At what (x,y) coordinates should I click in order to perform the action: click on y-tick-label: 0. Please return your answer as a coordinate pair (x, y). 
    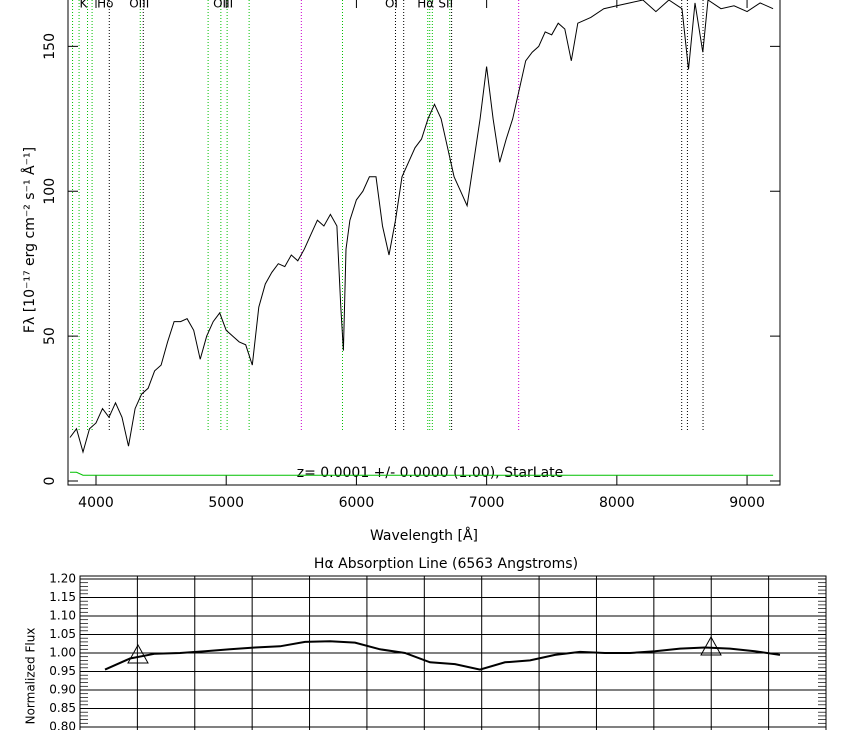
    Looking at the image, I should click on (50, 481).